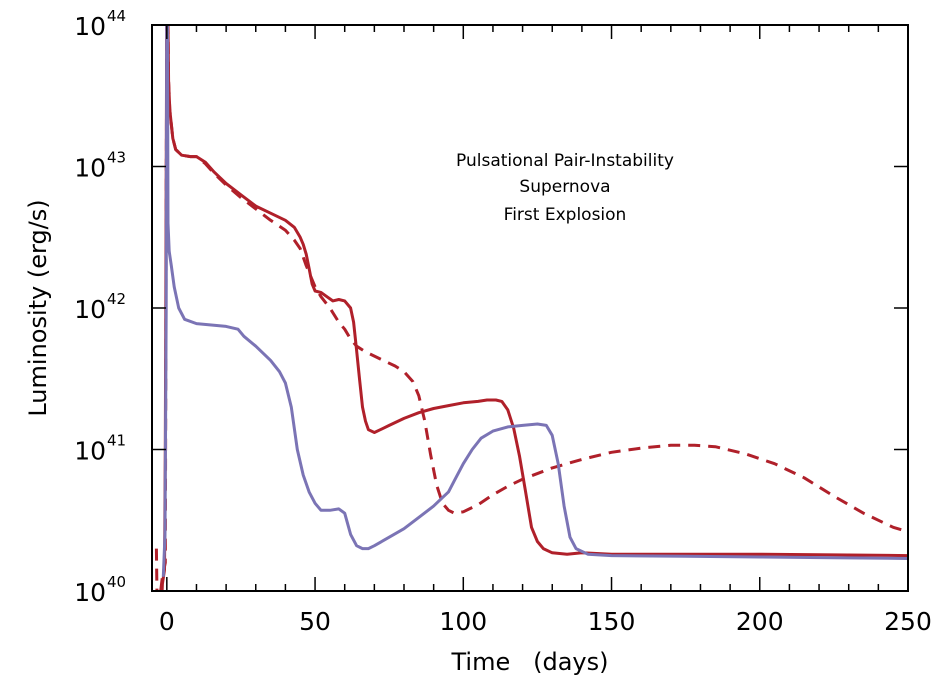 Image resolution: width=942 pixels, height=687 pixels. I want to click on x-tick-label: 150, so click(612, 621).